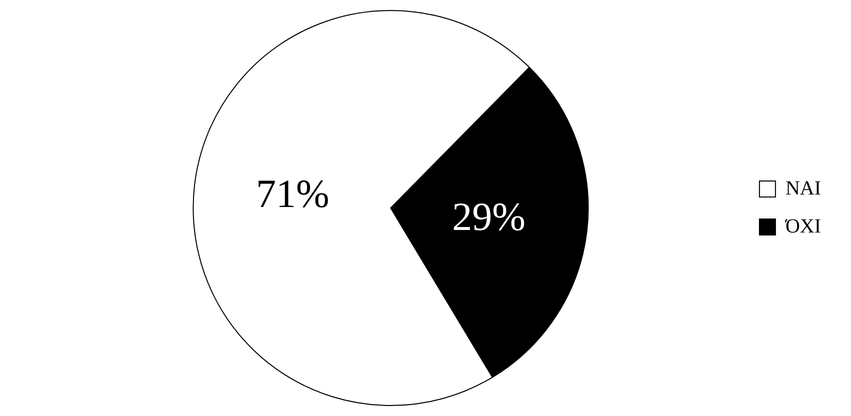 This screenshot has width=851, height=416. I want to click on legend-label: ΌΧΙ, so click(802, 226).